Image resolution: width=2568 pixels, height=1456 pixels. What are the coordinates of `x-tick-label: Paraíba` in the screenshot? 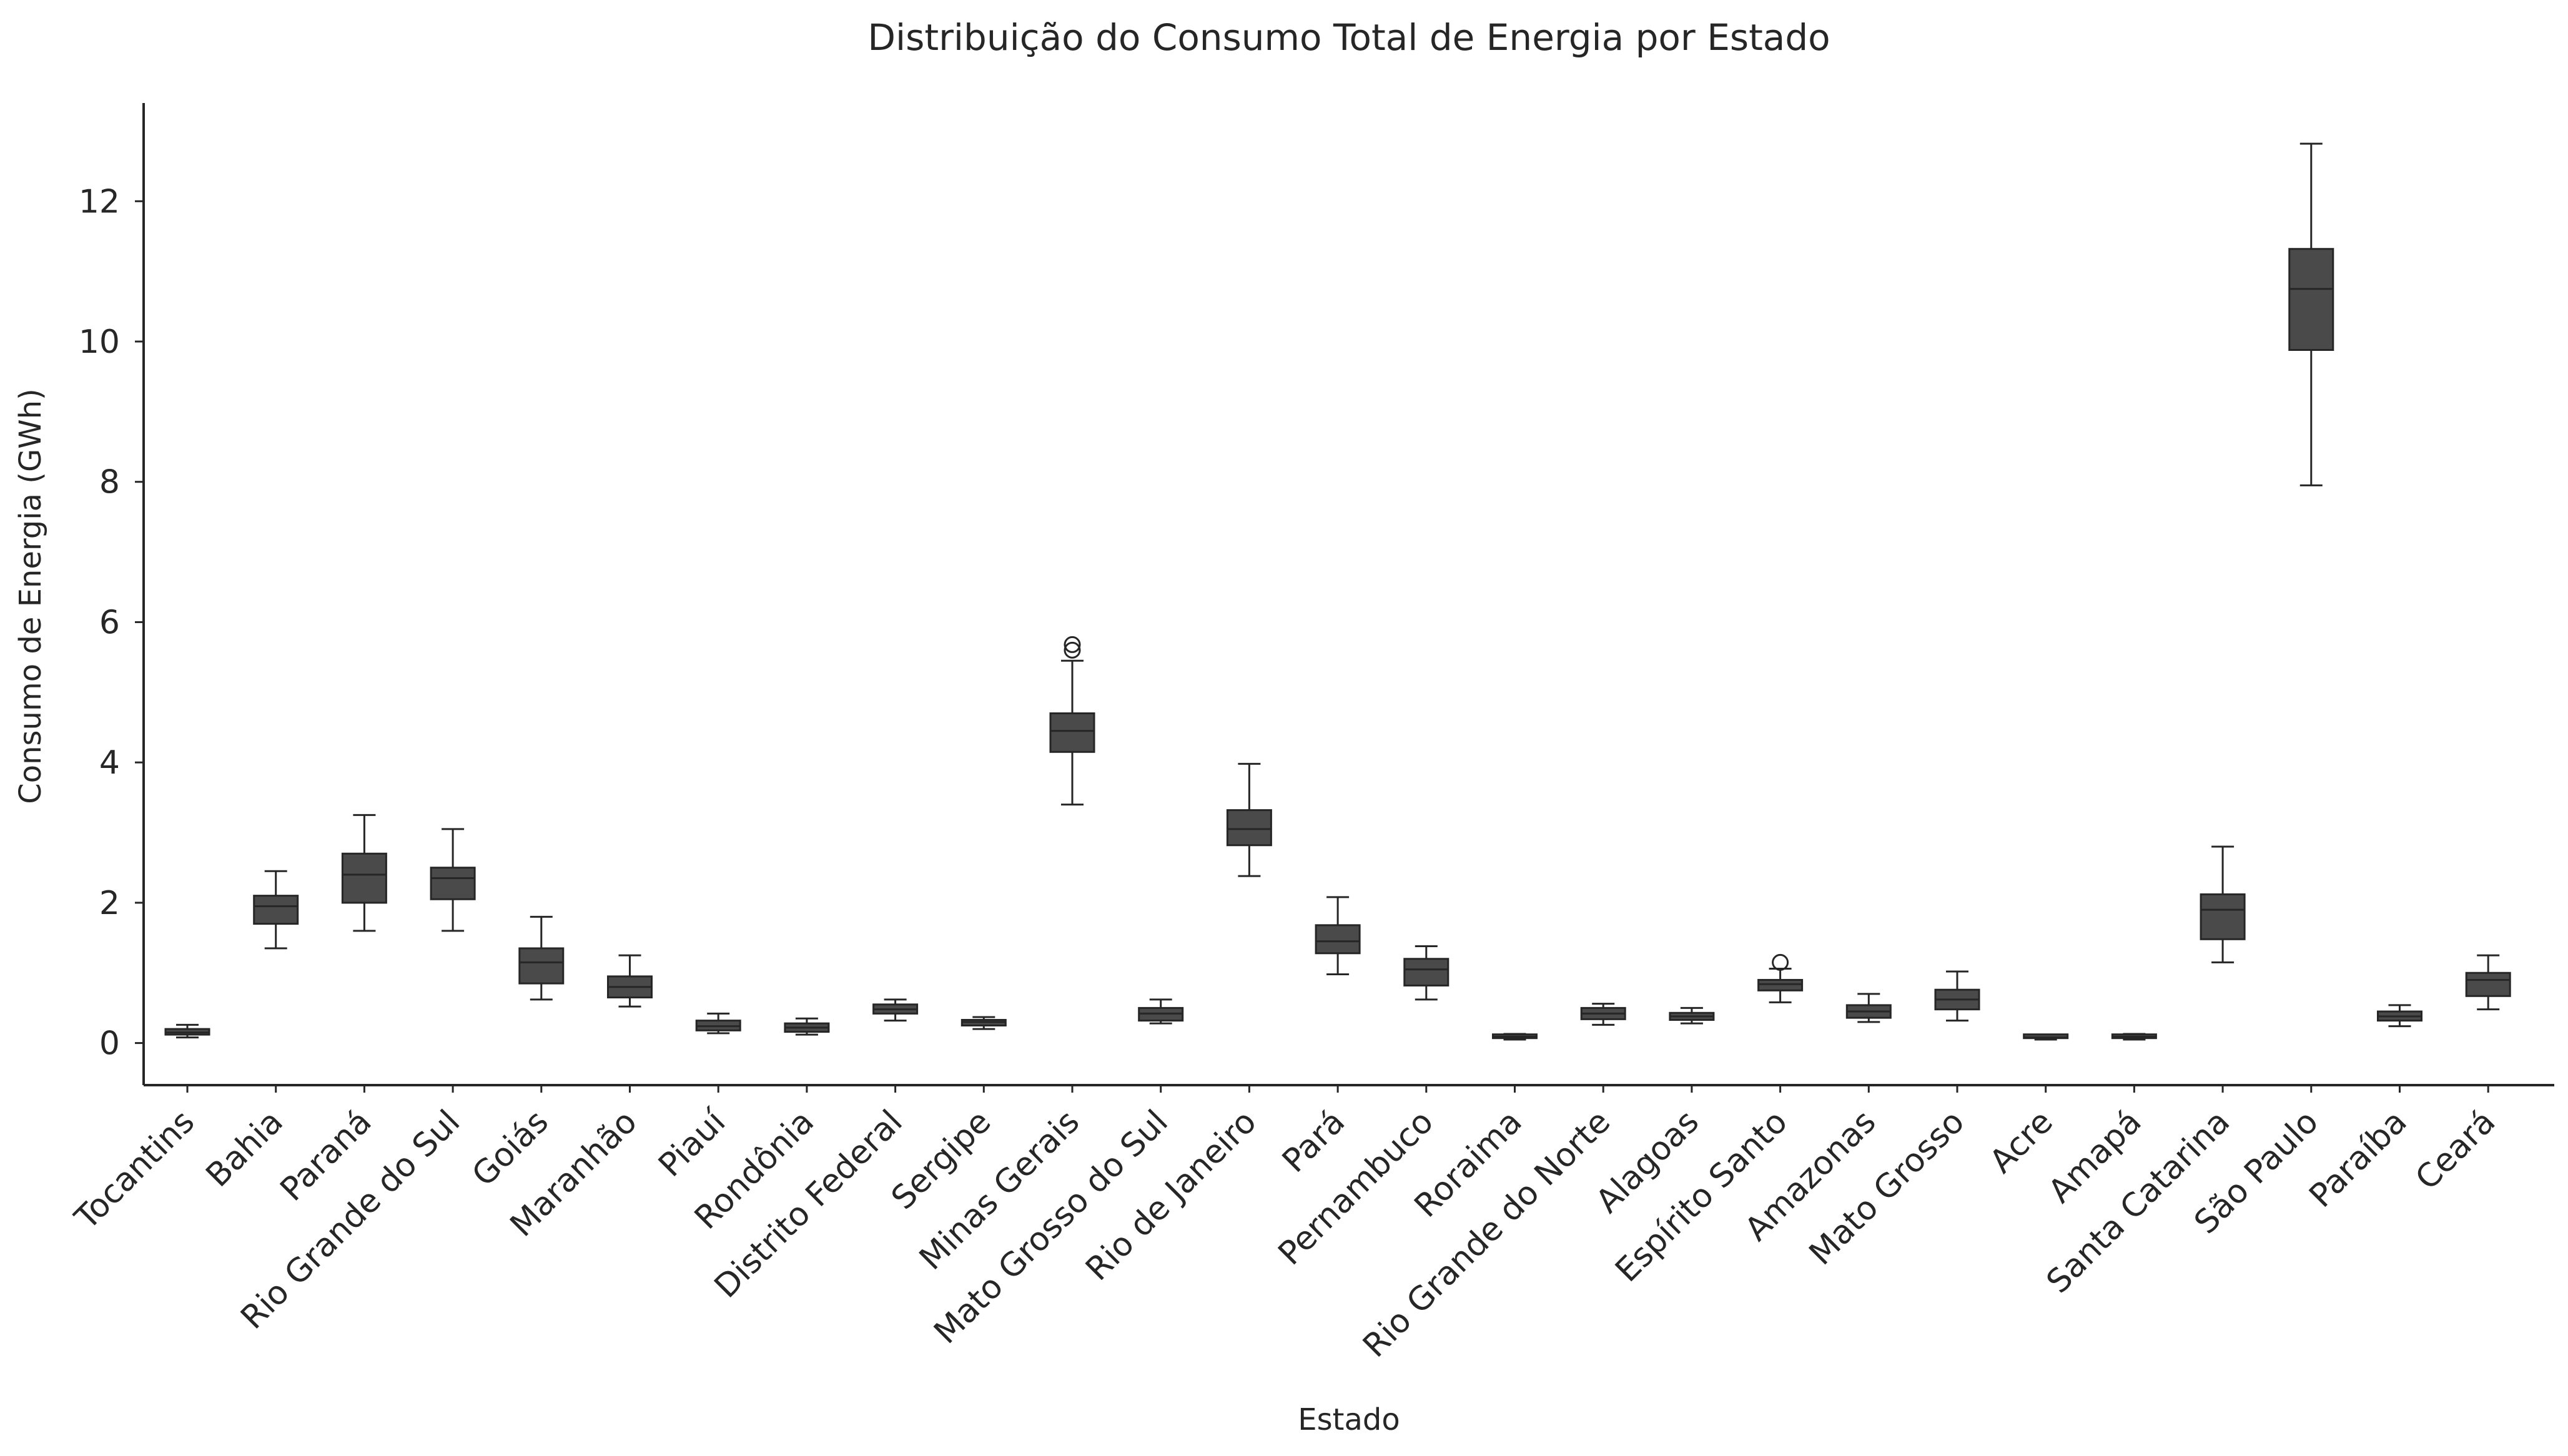 It's located at (2358, 1159).